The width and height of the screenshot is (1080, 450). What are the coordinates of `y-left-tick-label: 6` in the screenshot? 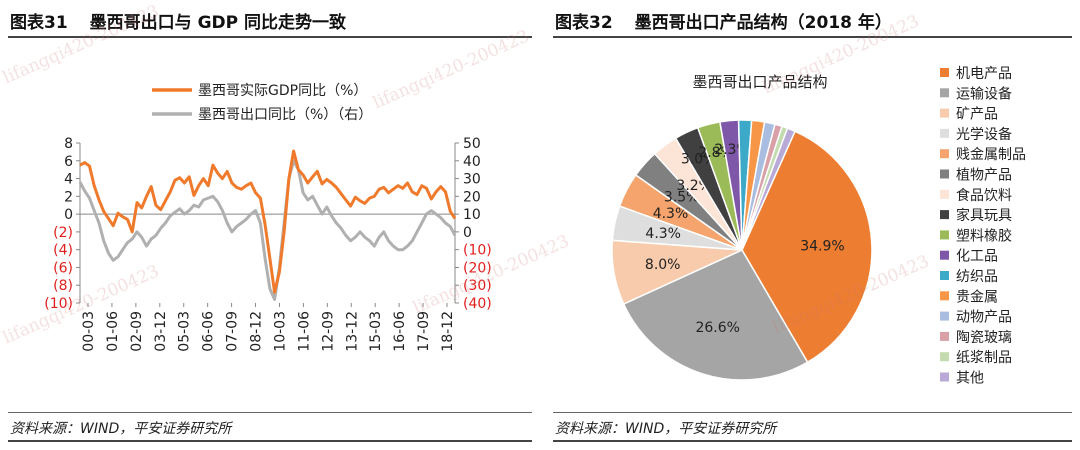 It's located at (68, 162).